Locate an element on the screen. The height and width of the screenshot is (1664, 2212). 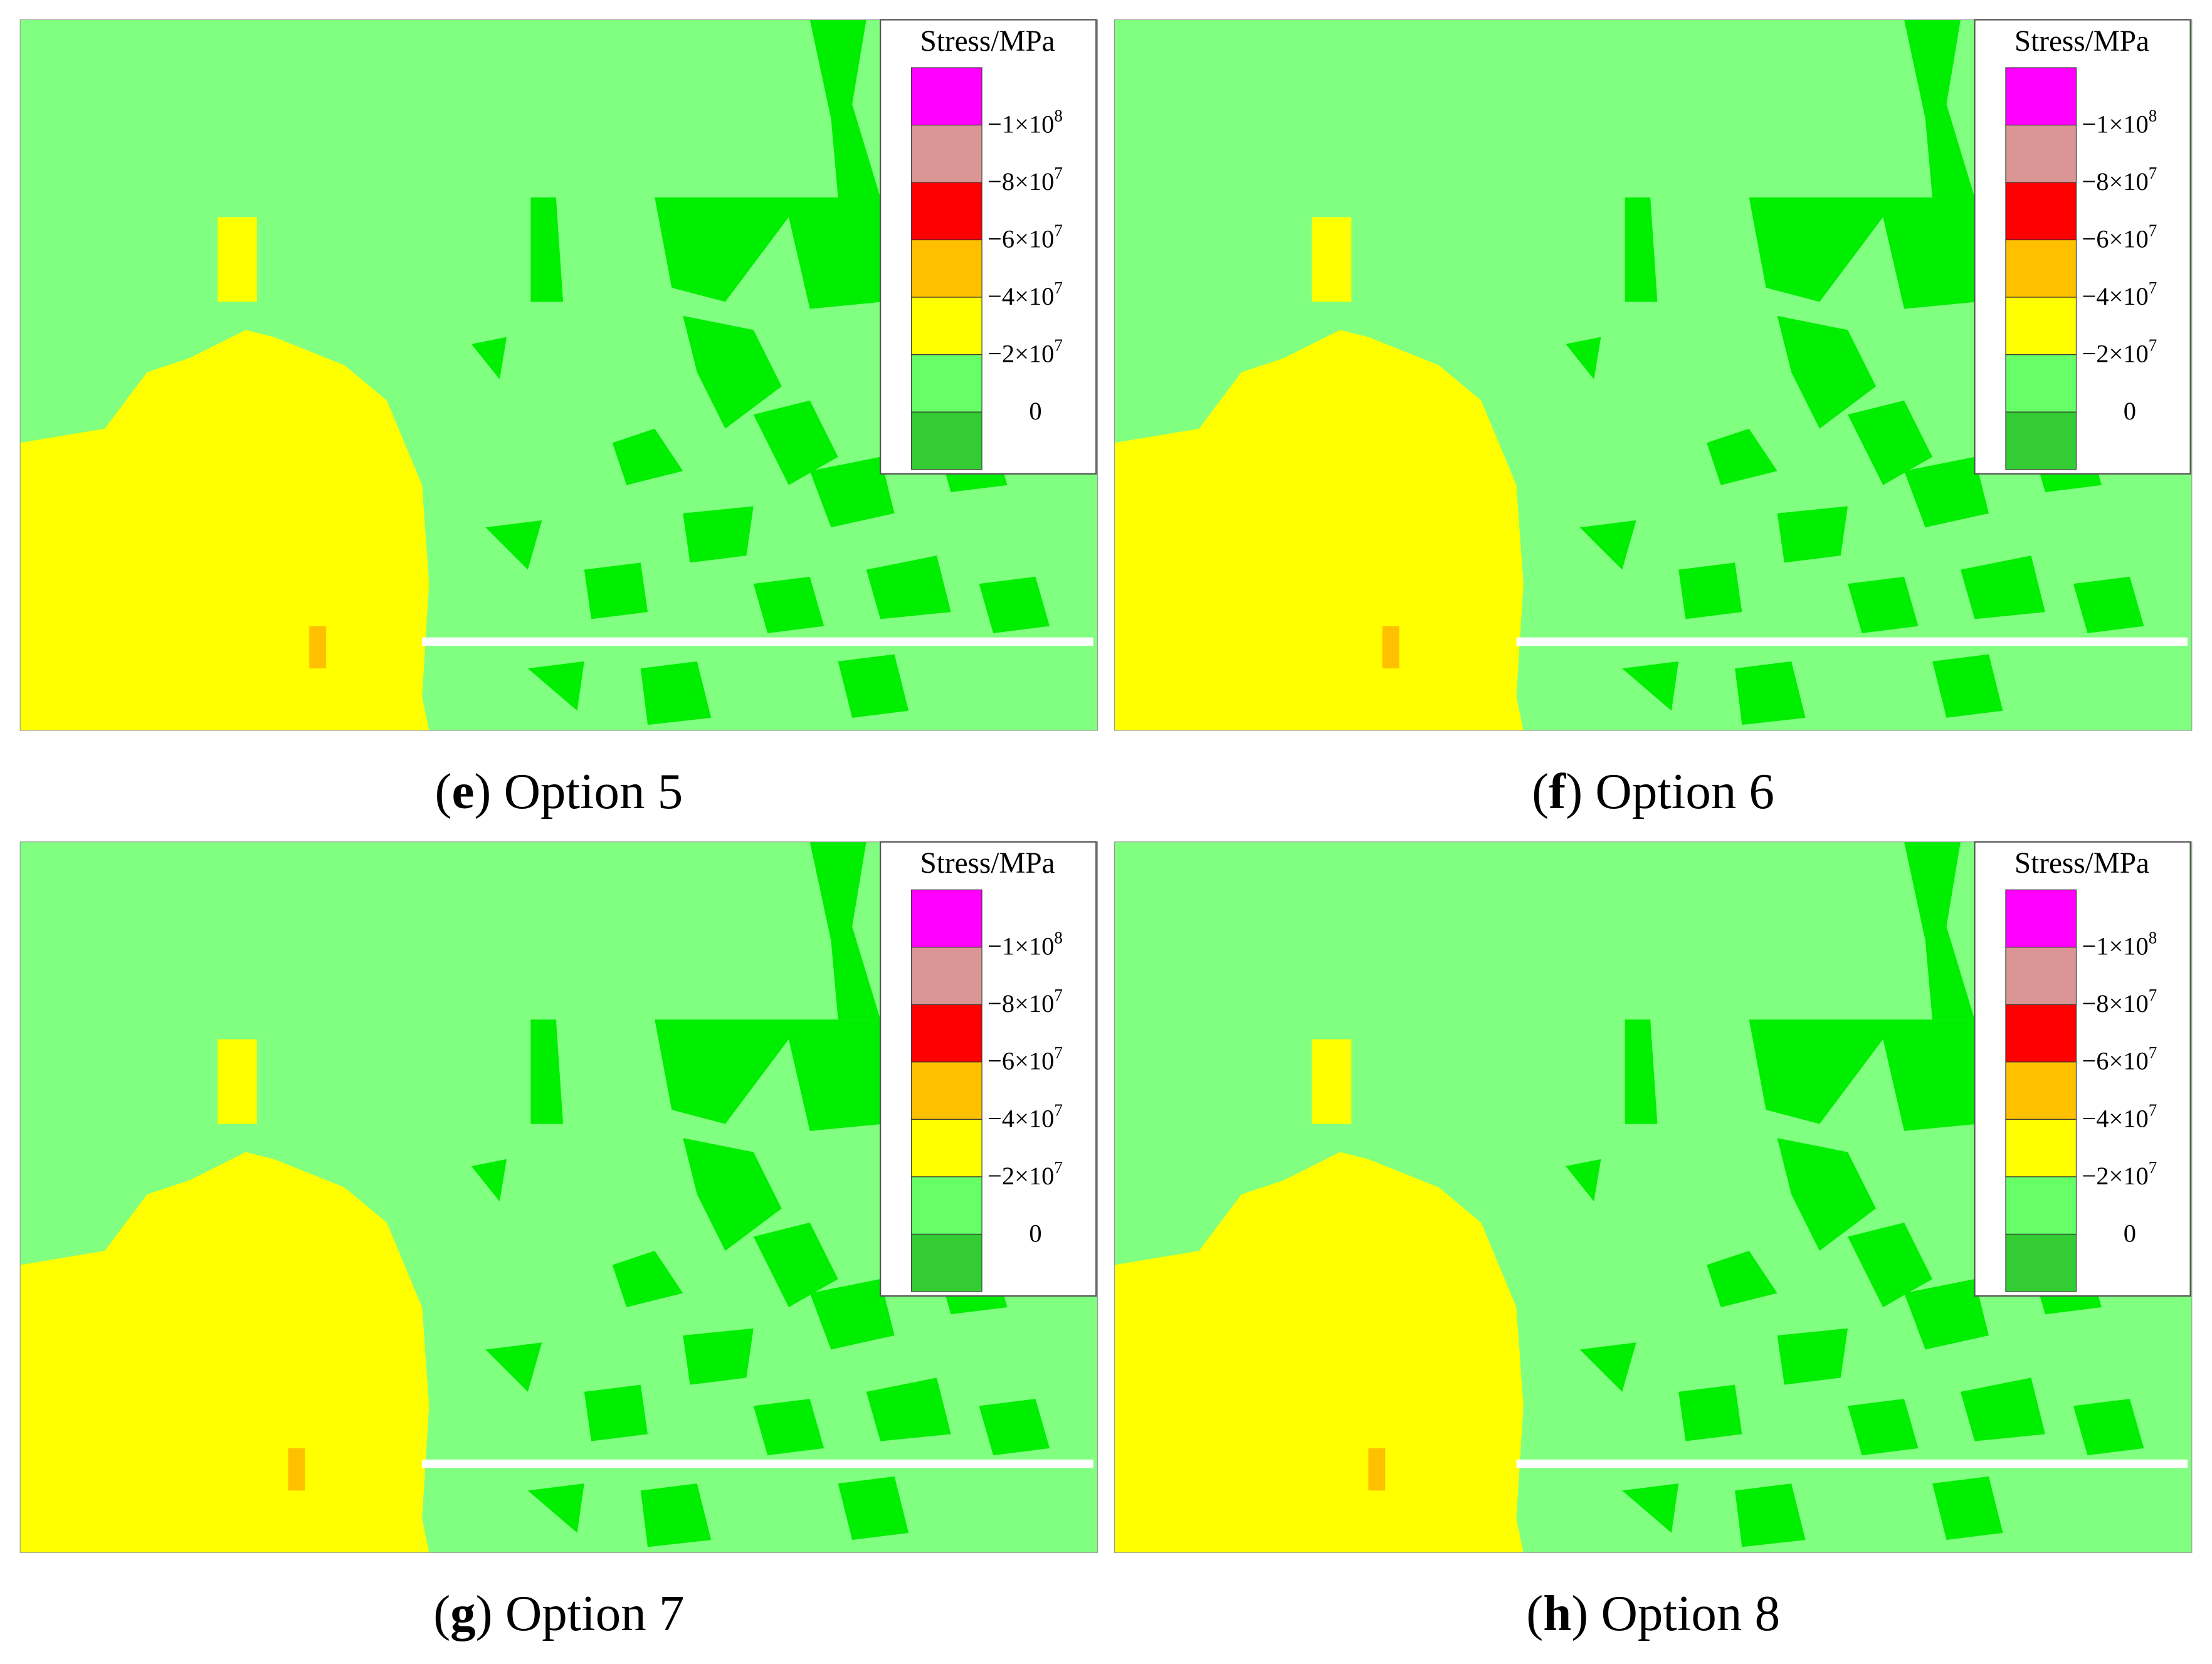
caption: (f) Option 6 is located at coordinates (1653, 791).